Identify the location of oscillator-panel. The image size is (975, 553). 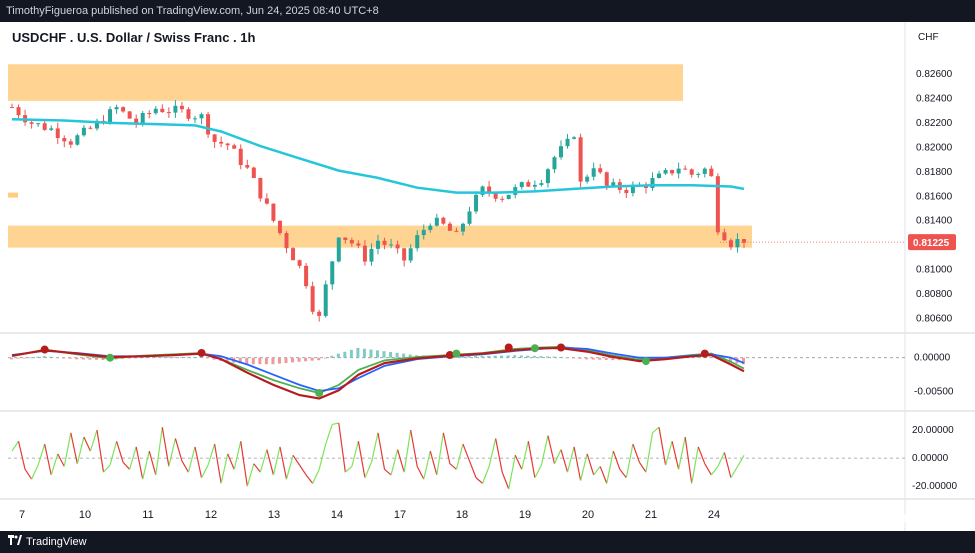
(378, 456).